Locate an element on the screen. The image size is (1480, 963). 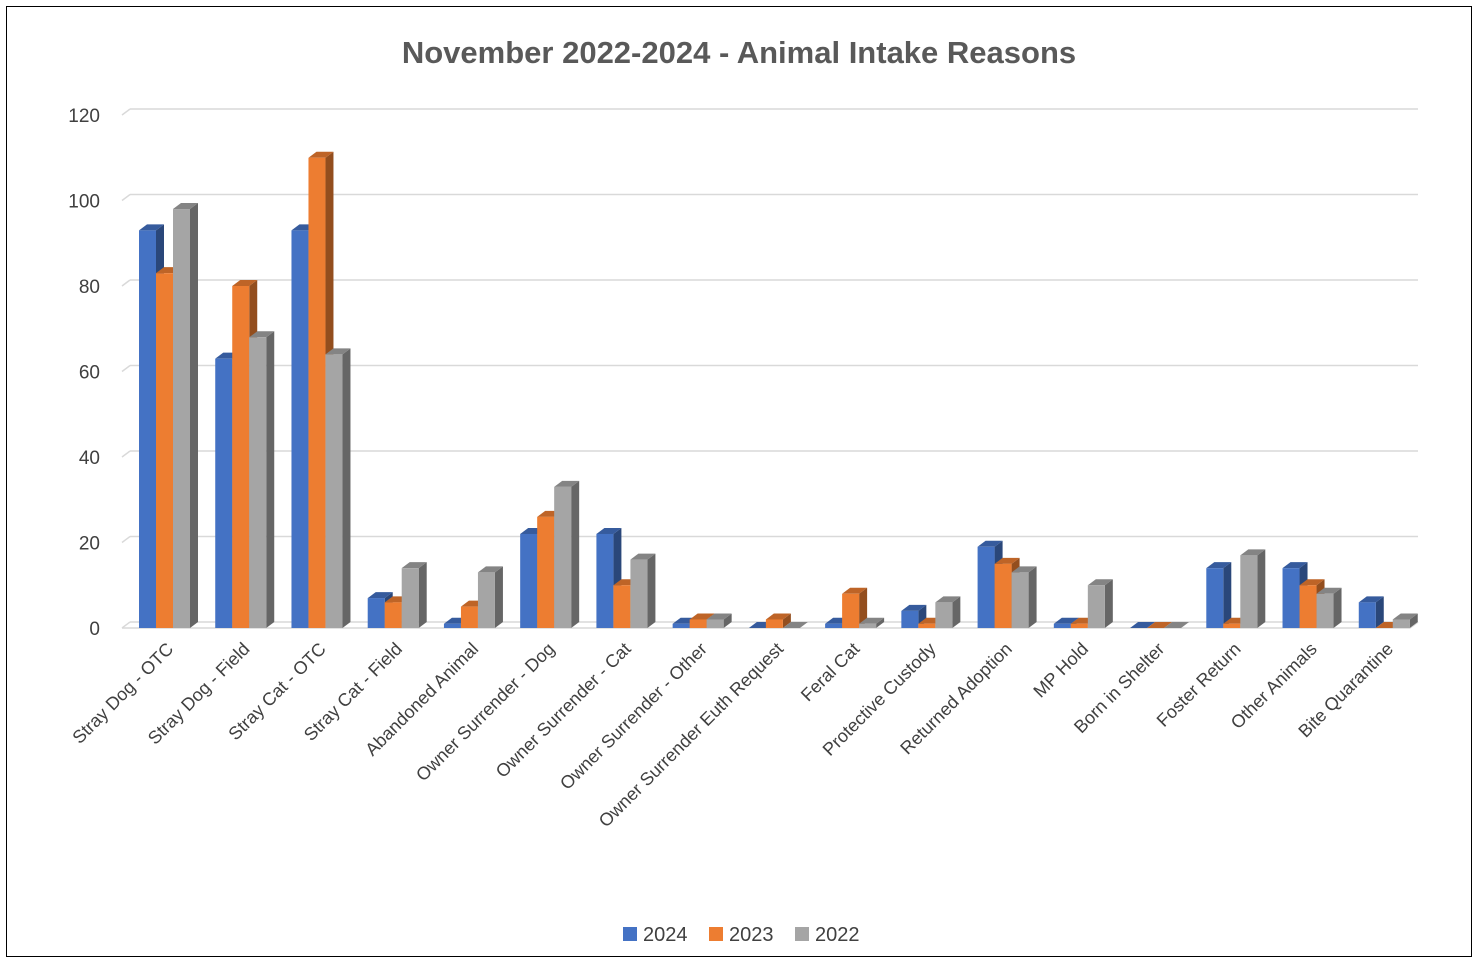
legend-item: 2023 is located at coordinates (741, 935).